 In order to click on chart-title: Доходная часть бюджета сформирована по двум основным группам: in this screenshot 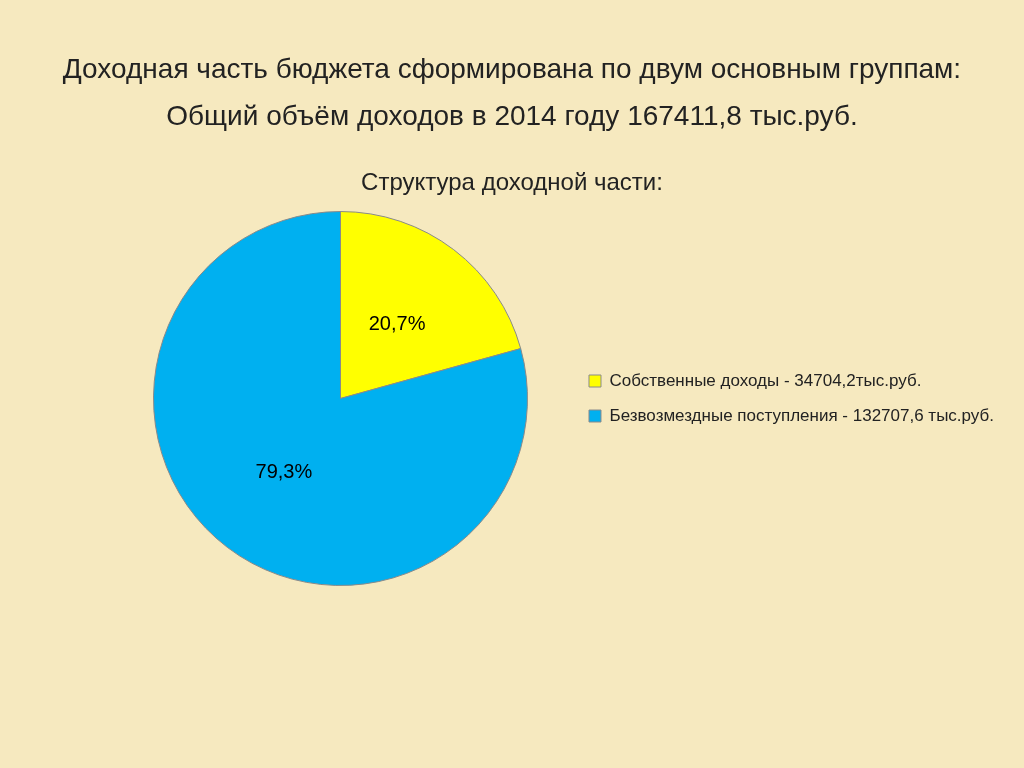, I will do `click(512, 69)`.